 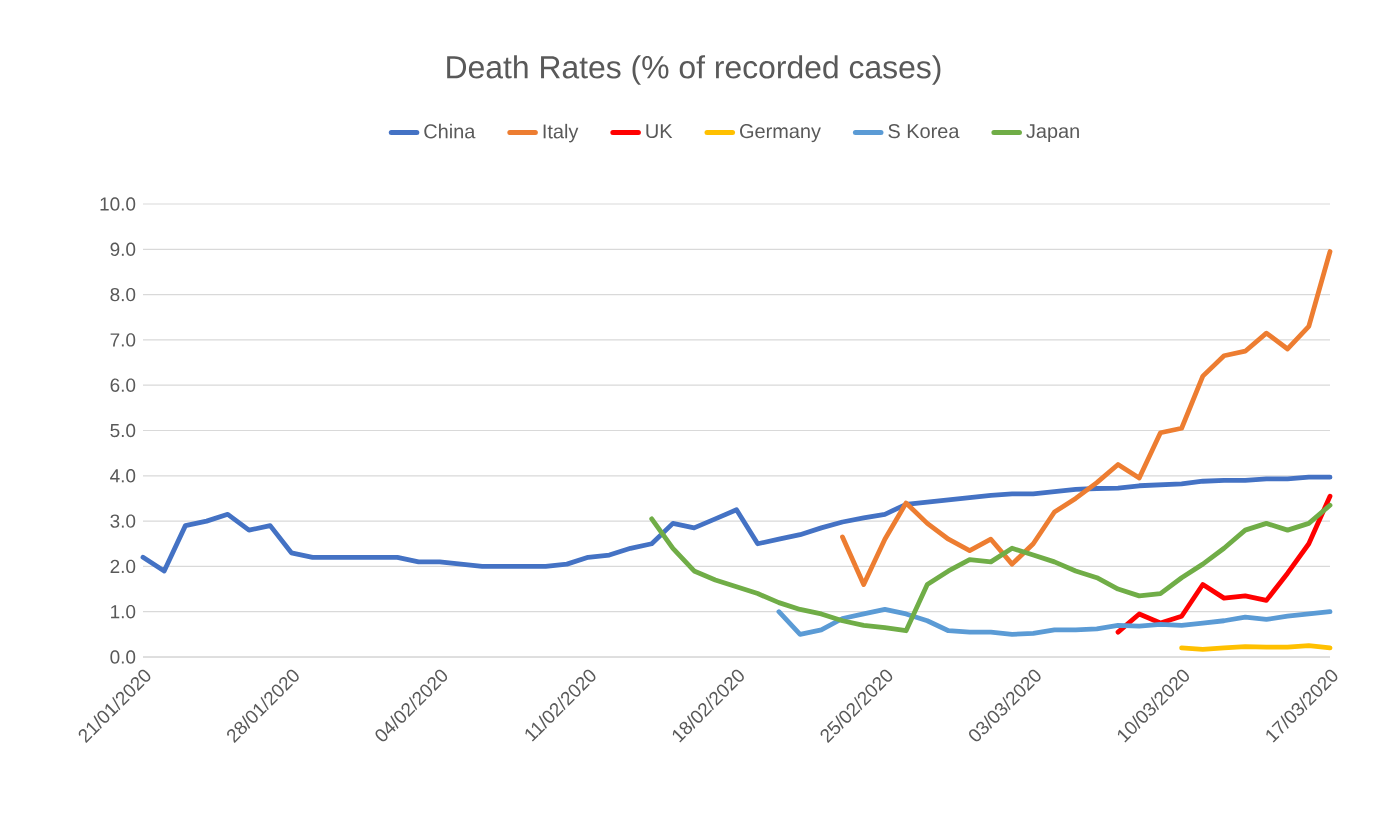 I want to click on y-tick-label: 10.0, so click(x=118, y=204).